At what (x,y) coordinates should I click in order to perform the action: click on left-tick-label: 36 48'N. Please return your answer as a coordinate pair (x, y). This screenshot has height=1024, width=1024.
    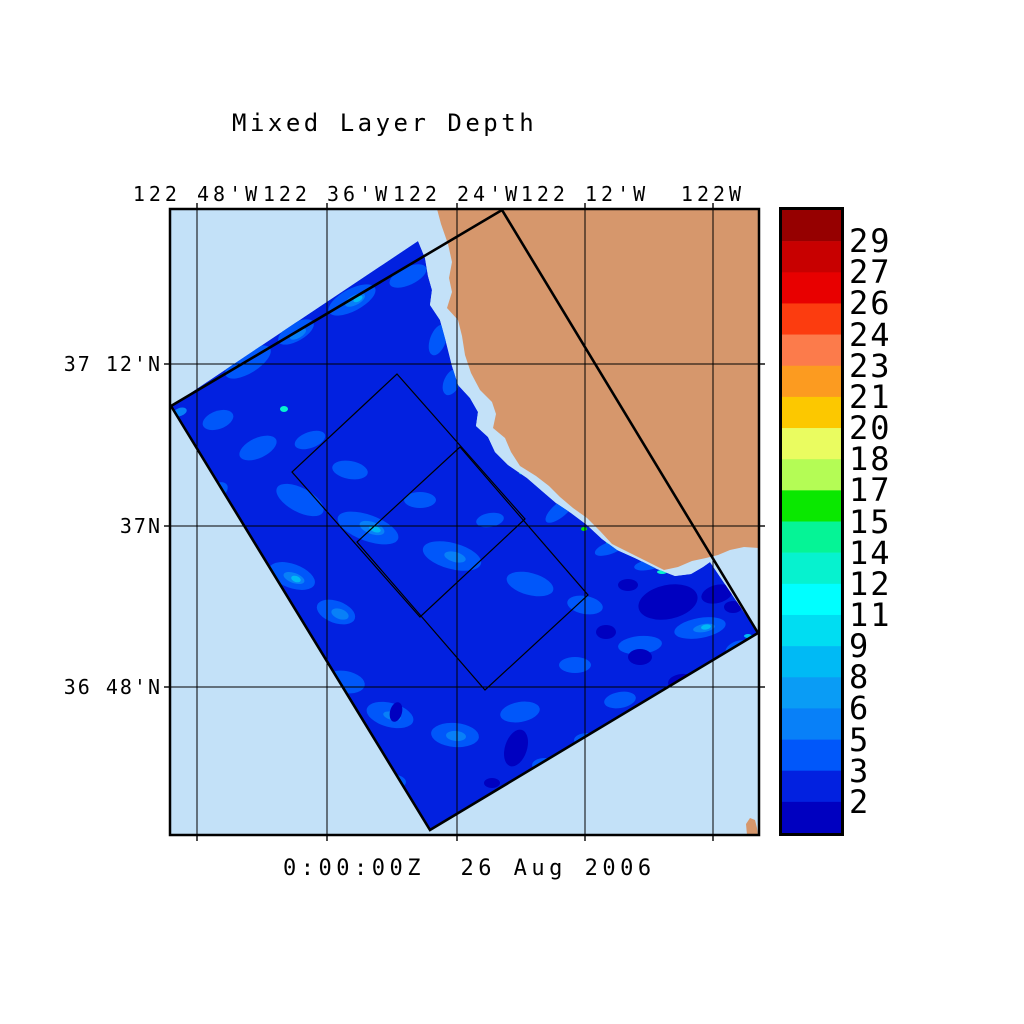
    Looking at the image, I should click on (112, 687).